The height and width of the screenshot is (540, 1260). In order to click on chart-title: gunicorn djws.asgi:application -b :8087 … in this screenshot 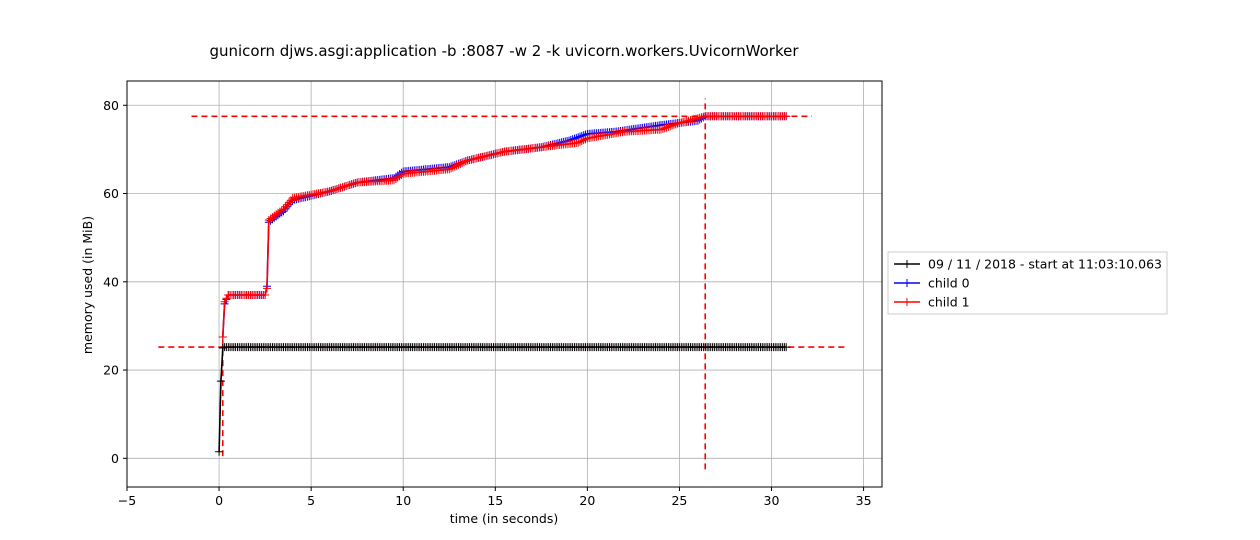, I will do `click(504, 51)`.